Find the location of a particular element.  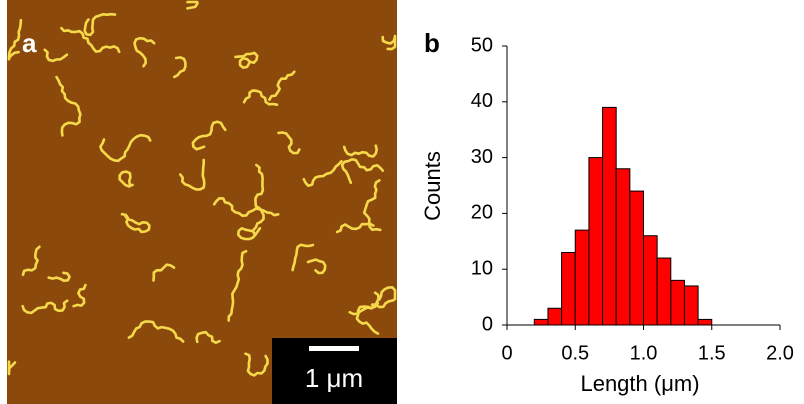

x-axis-label: Length (μm) is located at coordinates (639, 383).